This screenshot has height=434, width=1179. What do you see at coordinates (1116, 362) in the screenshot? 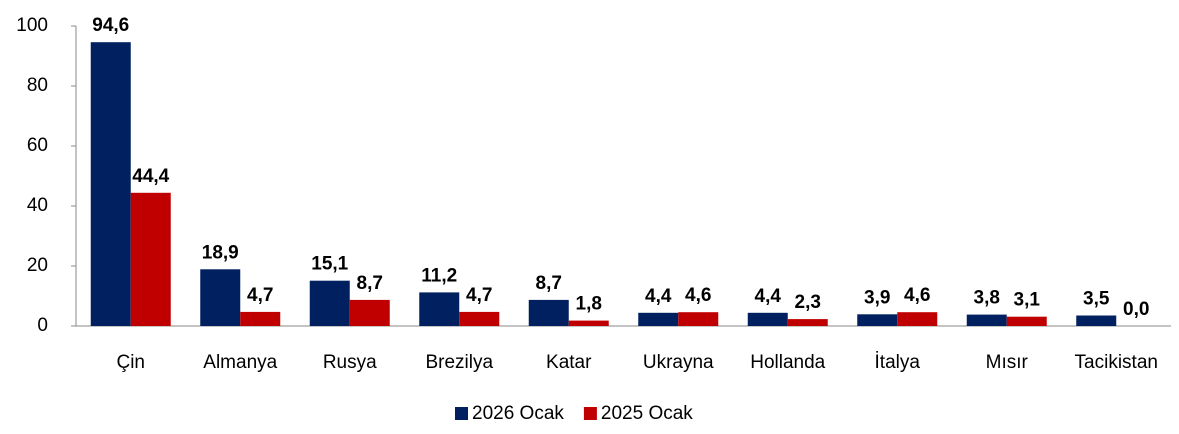
I see `x-tick-label: Tacikistan` at bounding box center [1116, 362].